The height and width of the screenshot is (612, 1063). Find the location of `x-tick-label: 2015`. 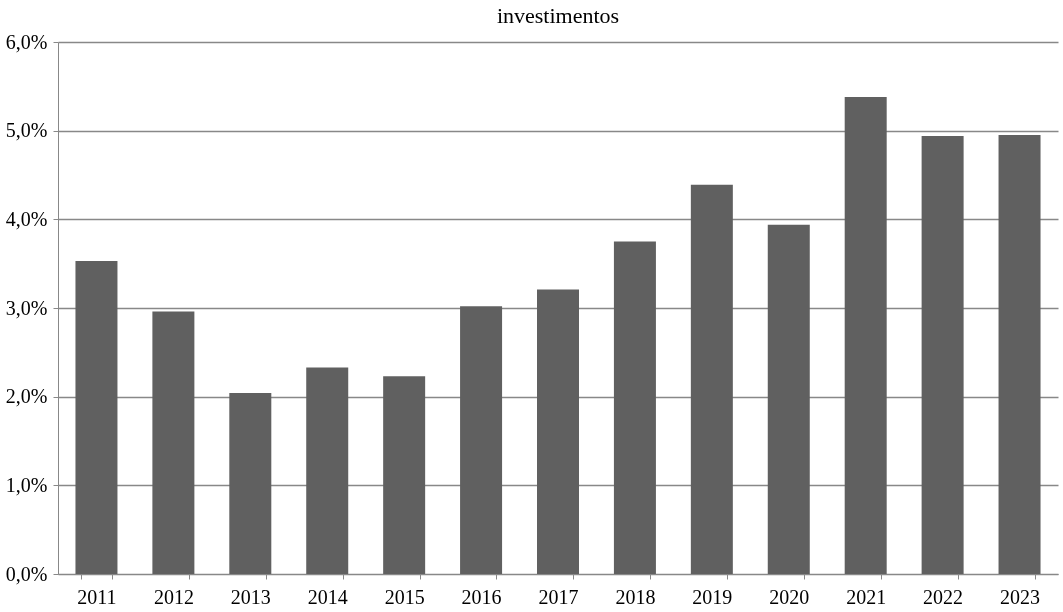

x-tick-label: 2015 is located at coordinates (404, 596).